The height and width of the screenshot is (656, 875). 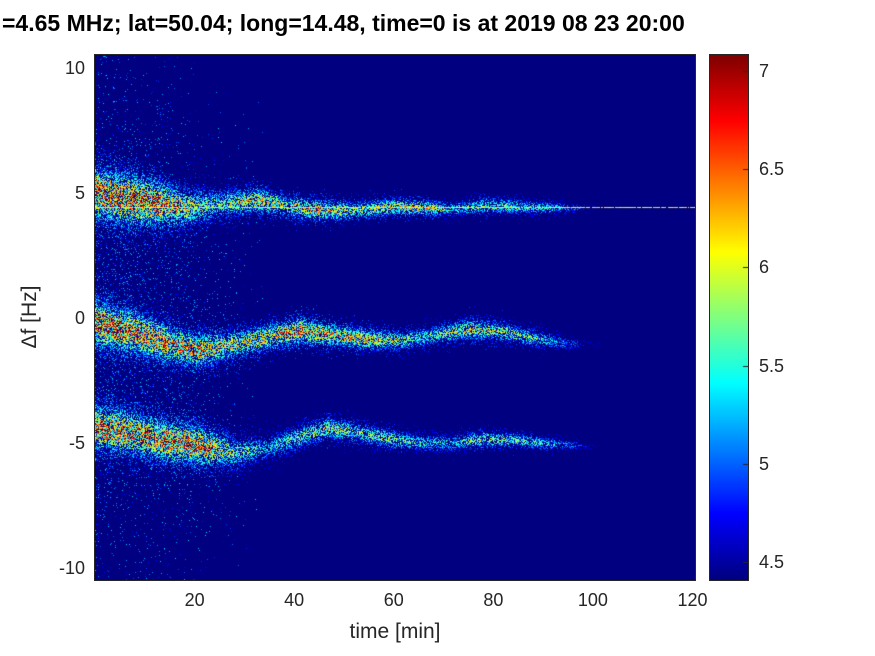 I want to click on colorbar-tick-label: 5.5, so click(x=772, y=365).